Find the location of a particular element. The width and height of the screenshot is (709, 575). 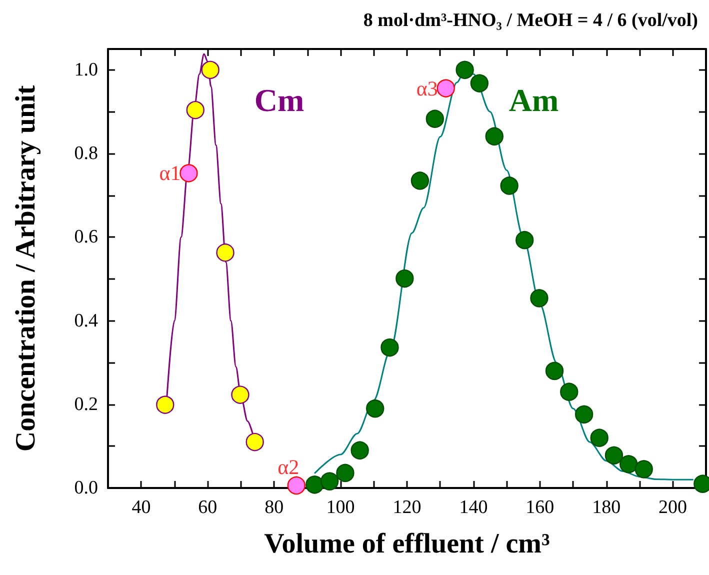

y-tick-label: 0.2 is located at coordinates (86, 404).